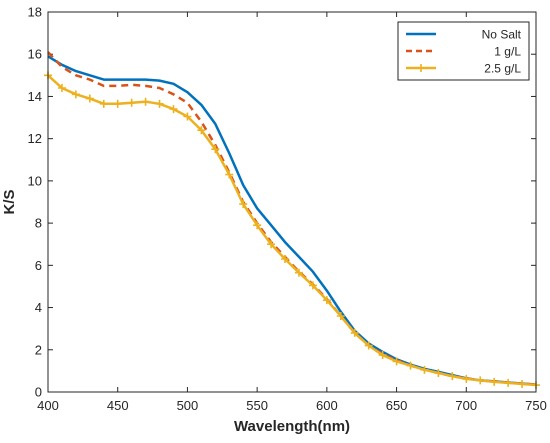 This screenshot has width=550, height=443. I want to click on legend-box, so click(463, 51).